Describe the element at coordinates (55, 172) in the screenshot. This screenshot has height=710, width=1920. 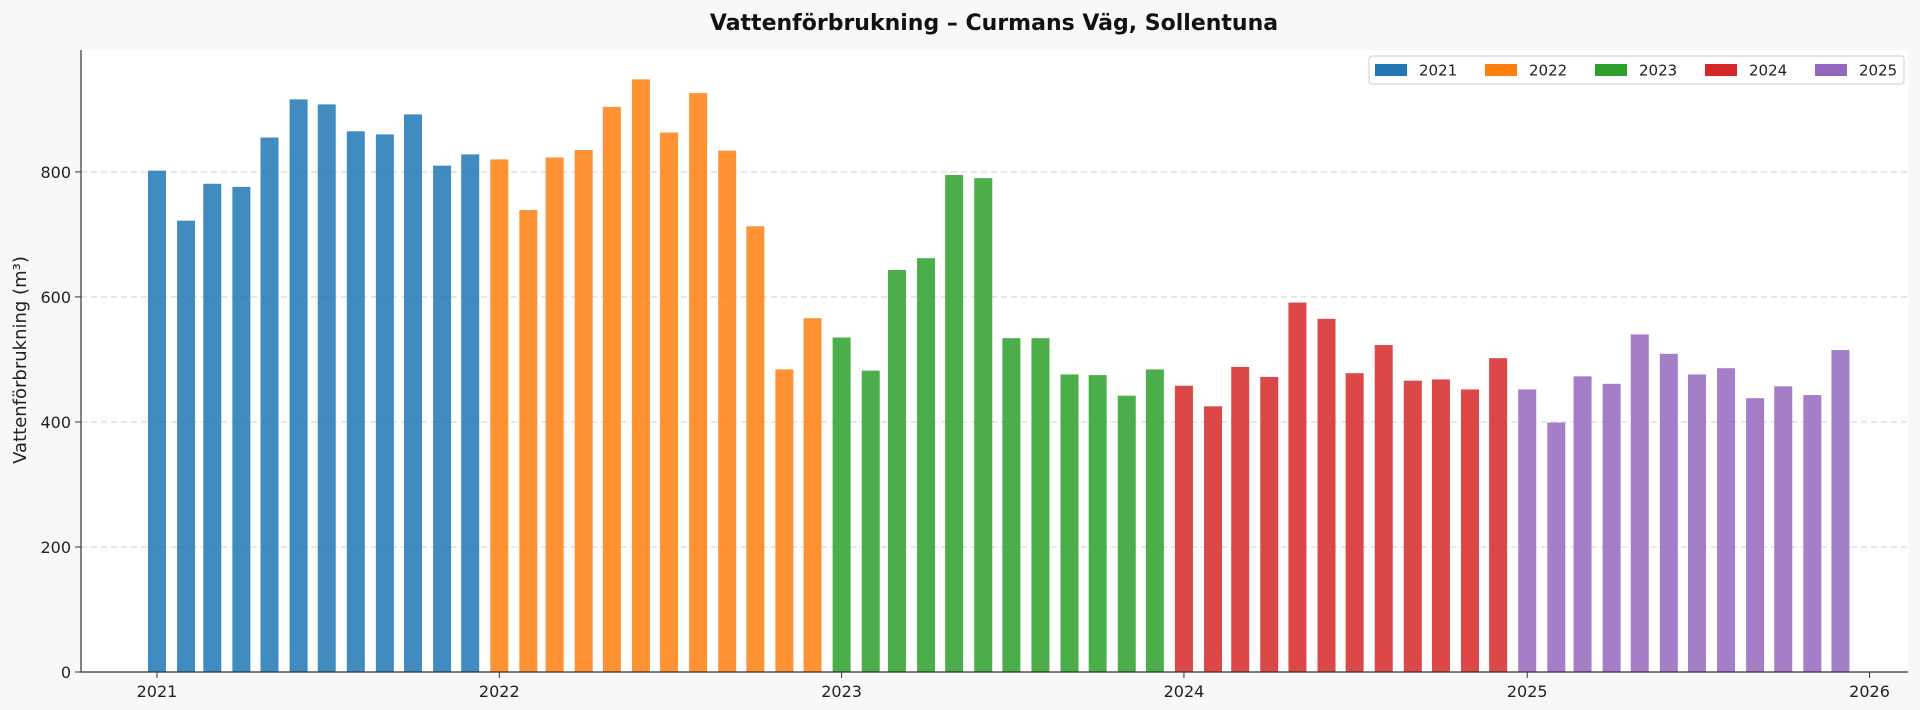
I see `y-tick-label: 800` at that location.